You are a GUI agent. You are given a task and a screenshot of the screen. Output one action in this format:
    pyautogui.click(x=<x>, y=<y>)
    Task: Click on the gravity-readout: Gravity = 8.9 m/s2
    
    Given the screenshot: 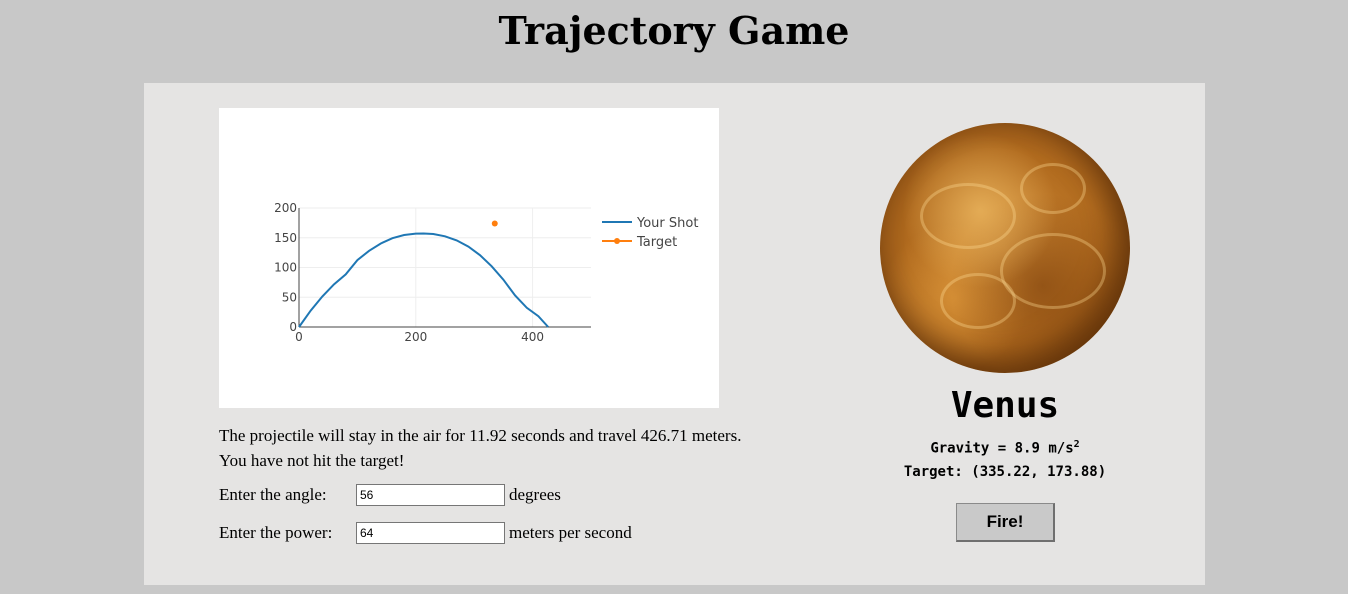 What is the action you would take?
    pyautogui.click(x=1005, y=448)
    